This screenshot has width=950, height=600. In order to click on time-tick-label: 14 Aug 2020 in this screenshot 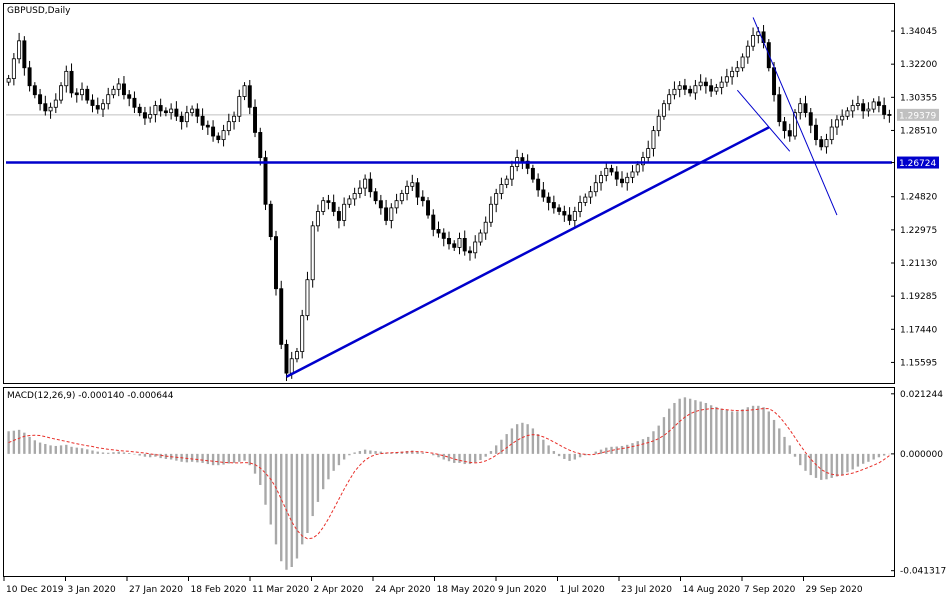, I will do `click(712, 590)`.